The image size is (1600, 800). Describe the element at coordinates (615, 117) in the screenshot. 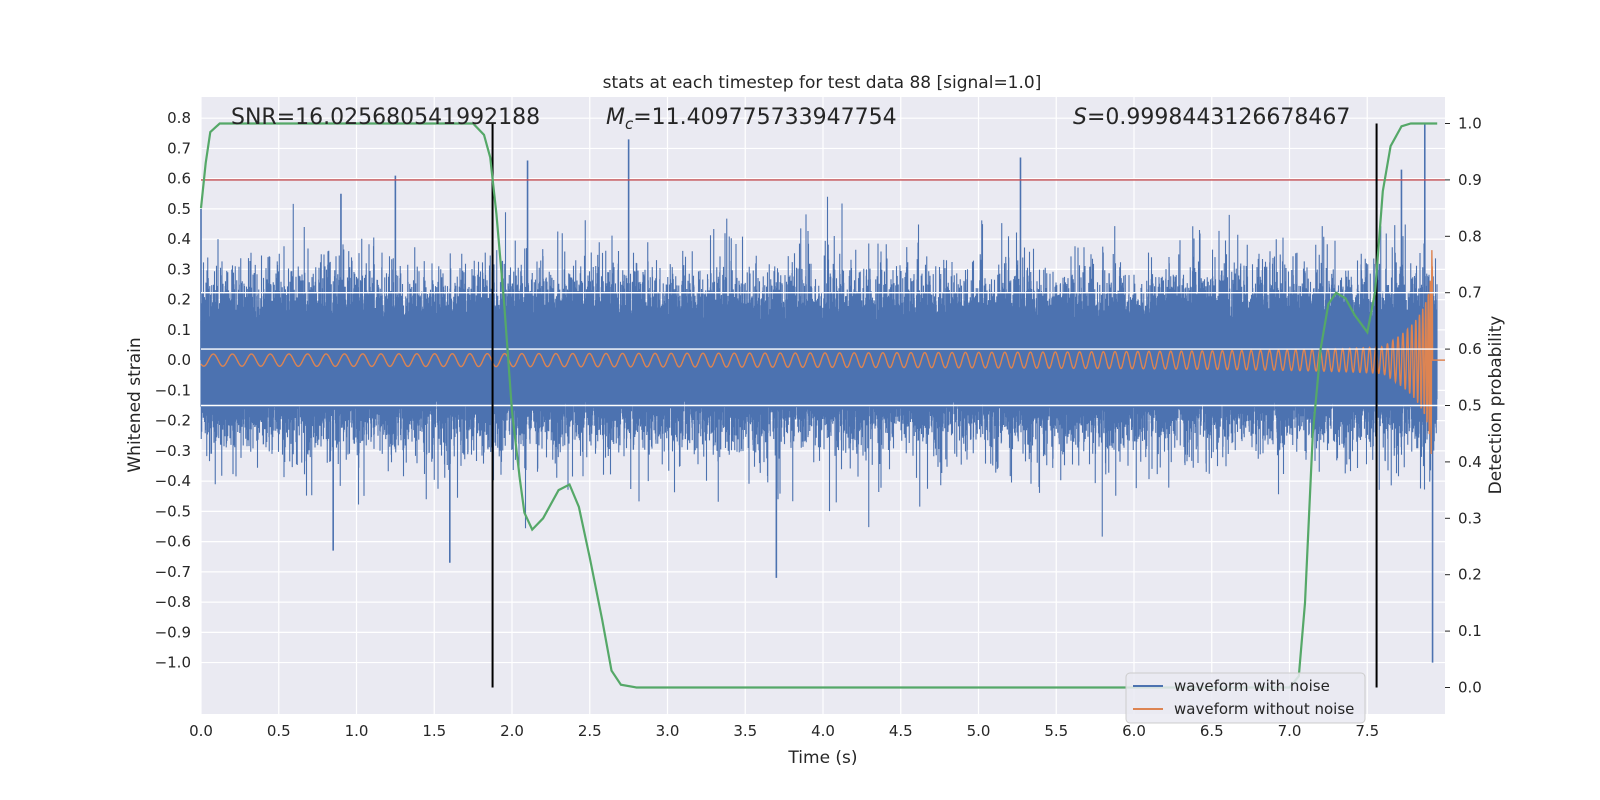

I see `chirp-mass-symbol: M` at that location.